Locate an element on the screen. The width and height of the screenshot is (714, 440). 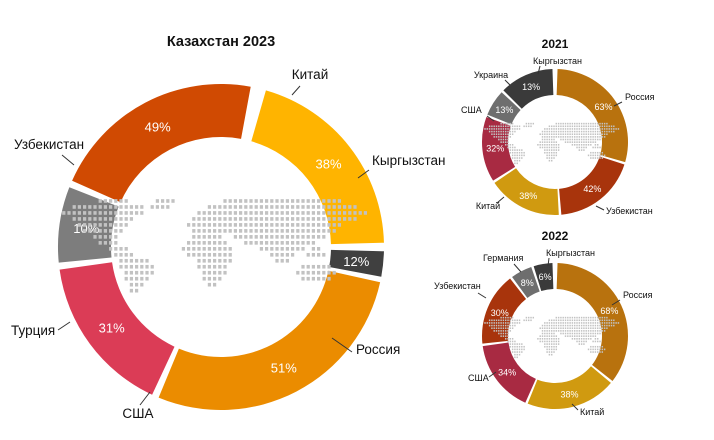
slice-value-uzbekistan: 30% is located at coordinates (500, 313).